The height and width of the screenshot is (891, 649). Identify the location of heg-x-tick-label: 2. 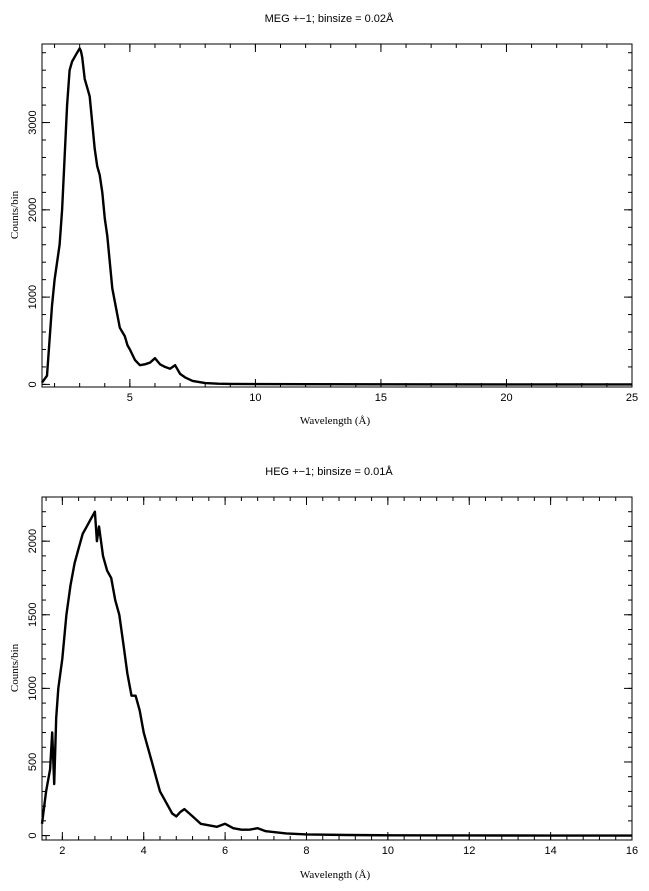
(62, 851).